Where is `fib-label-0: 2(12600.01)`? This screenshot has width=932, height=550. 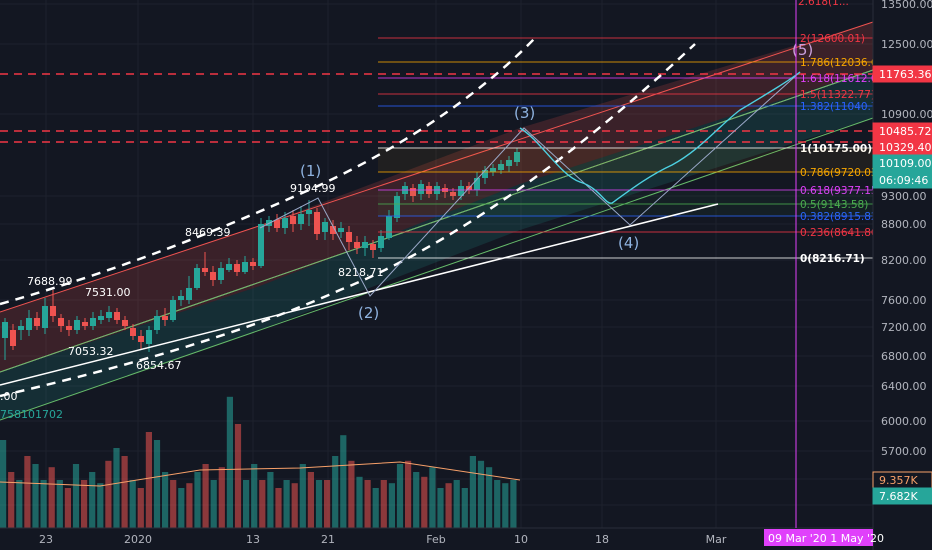 fib-label-0: 2(12600.01) is located at coordinates (832, 39).